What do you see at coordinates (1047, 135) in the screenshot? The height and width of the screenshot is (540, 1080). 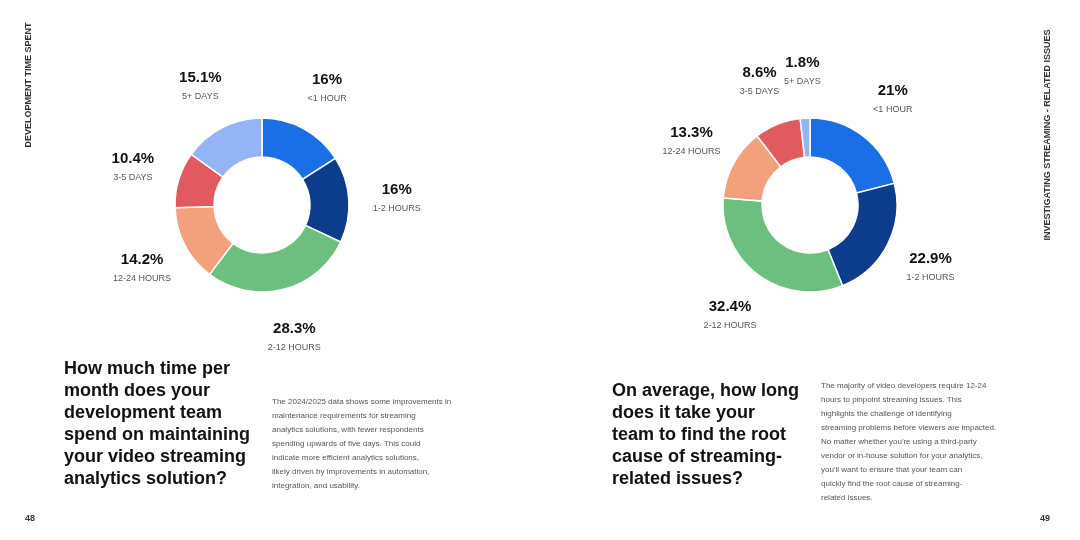 I see `text: INVESTIGATING STREAMING - RELATED ISSUES` at bounding box center [1047, 135].